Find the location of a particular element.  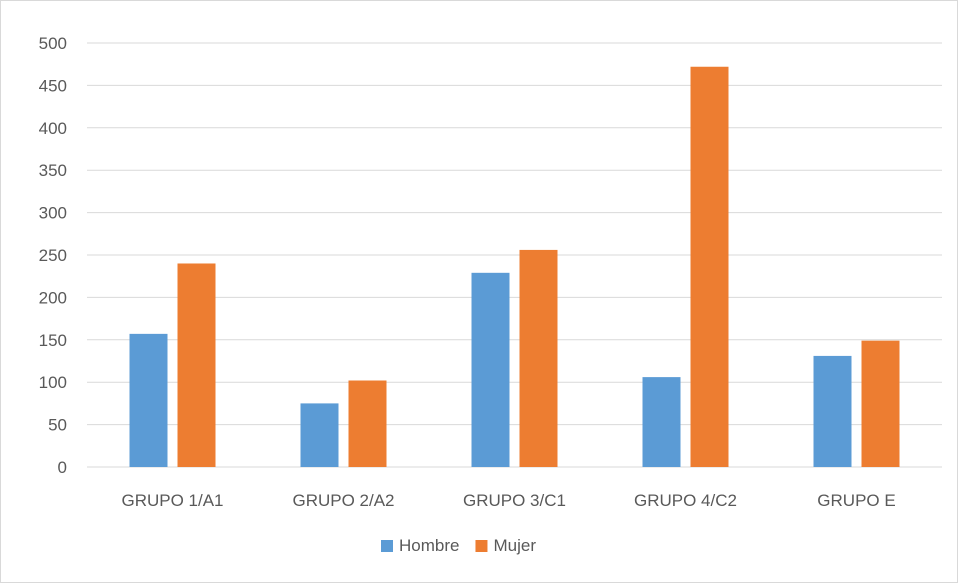

legend-label-mujer: Mujer is located at coordinates (514, 545).